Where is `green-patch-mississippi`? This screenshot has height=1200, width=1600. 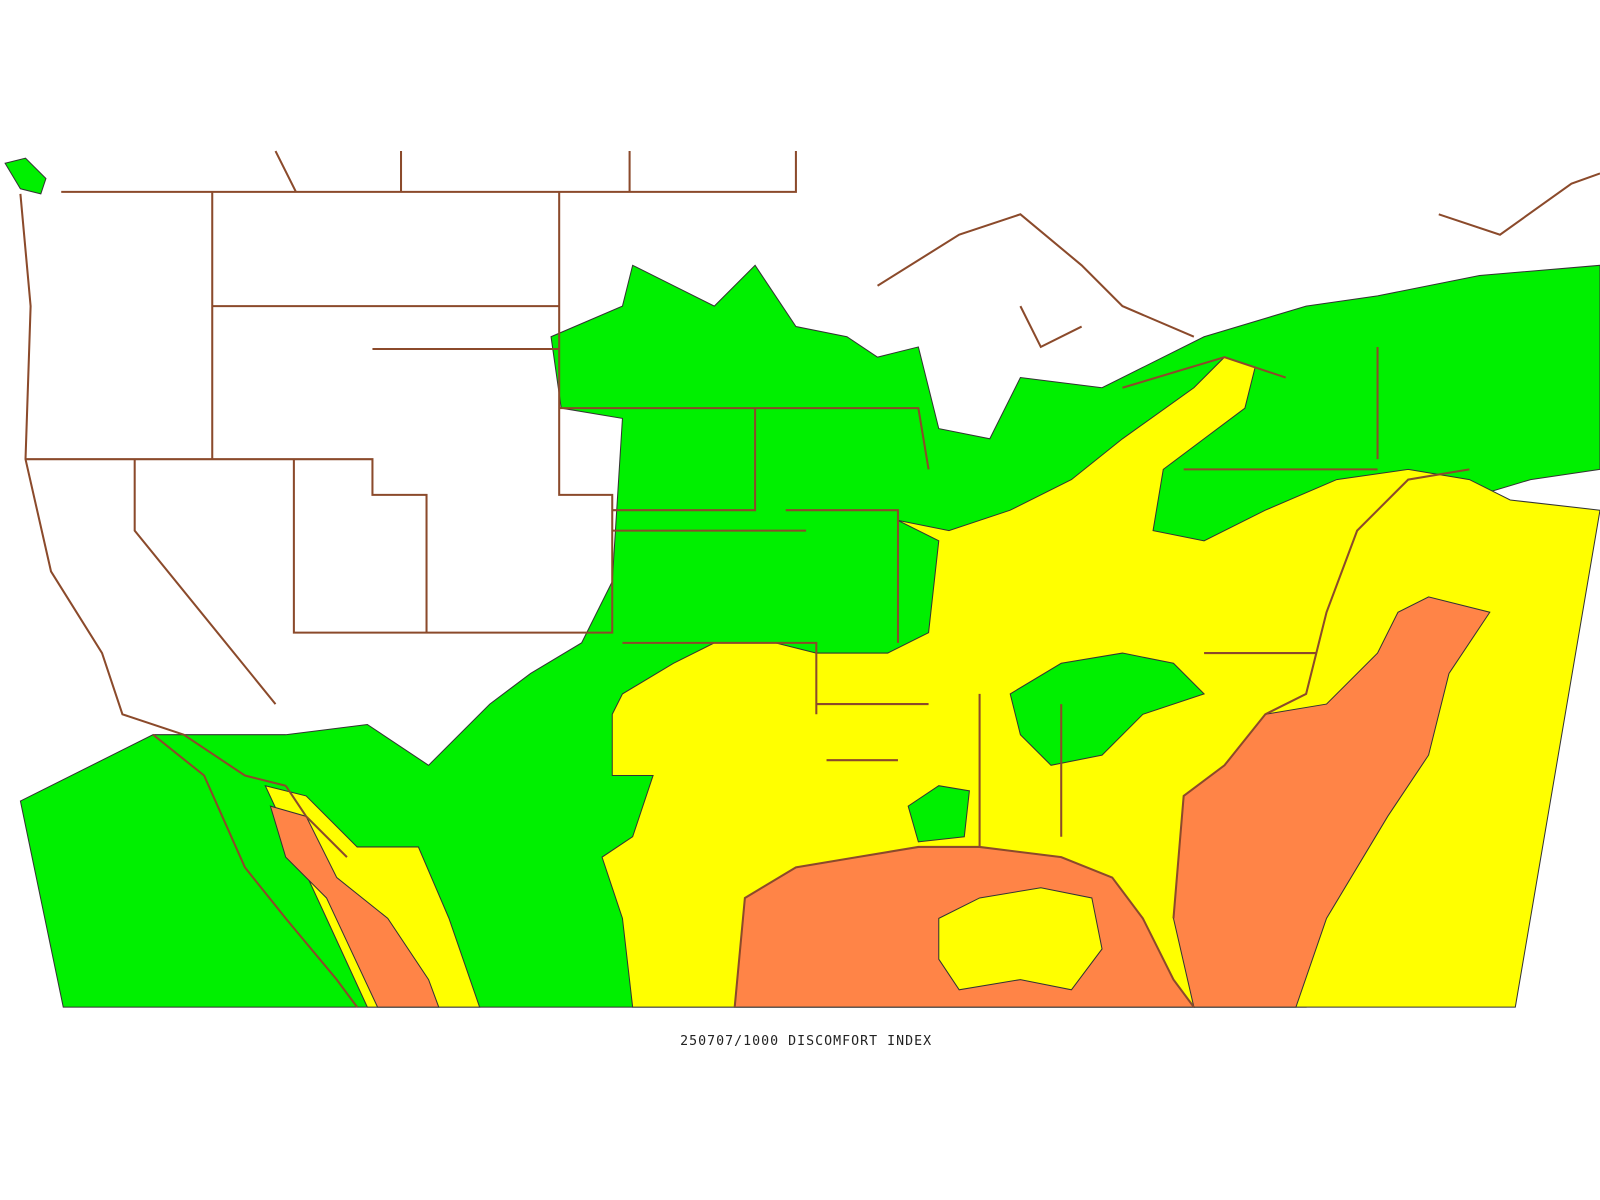
green-patch-mississippi is located at coordinates (938, 814).